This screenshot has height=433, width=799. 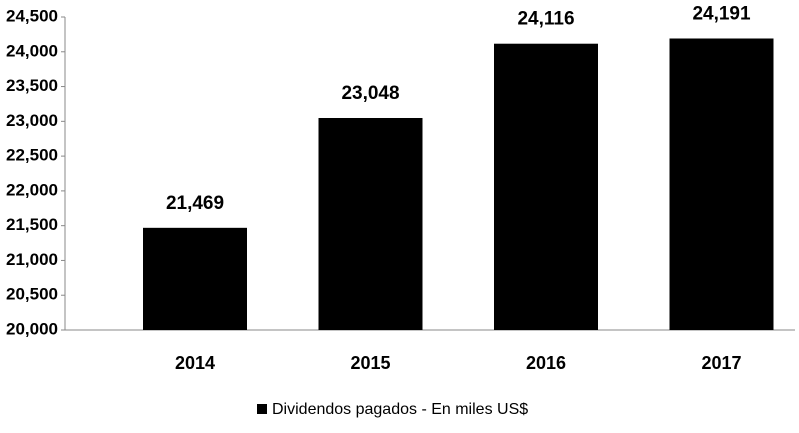 I want to click on legend-marker, so click(x=262, y=409).